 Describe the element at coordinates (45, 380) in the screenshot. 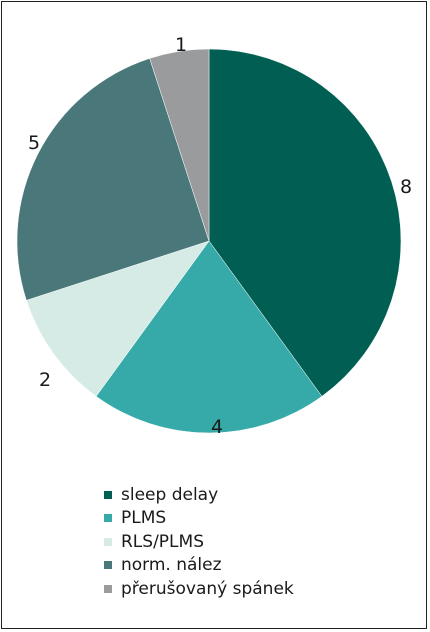

I see `slice-value-label: 2` at that location.